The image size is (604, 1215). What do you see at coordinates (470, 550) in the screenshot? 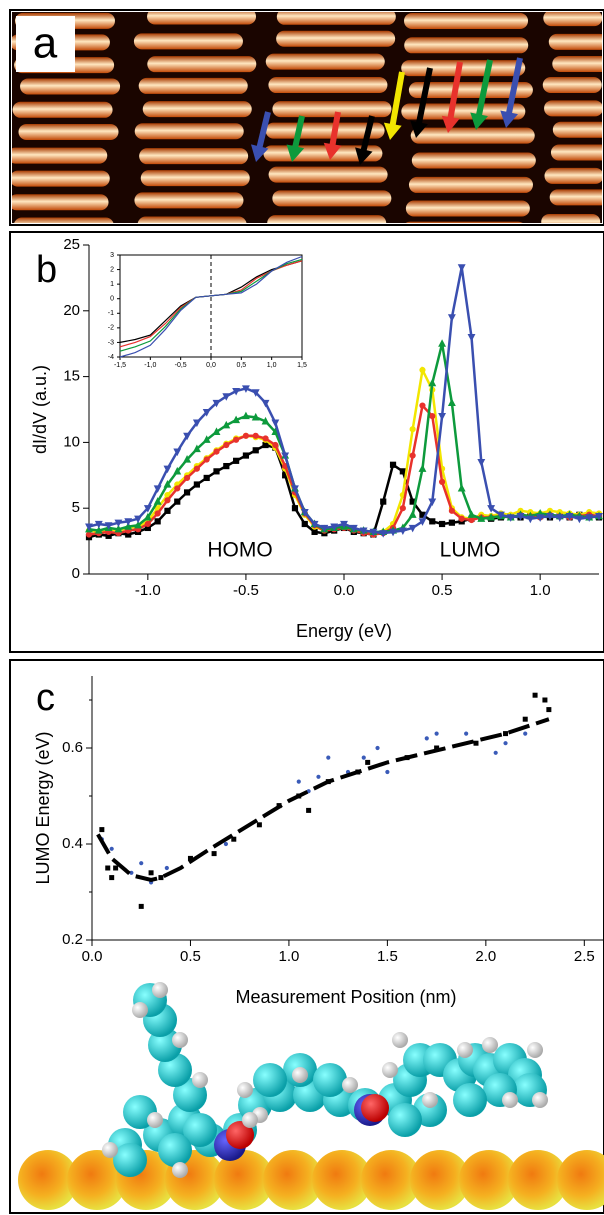
I see `annotation: LUMO` at bounding box center [470, 550].